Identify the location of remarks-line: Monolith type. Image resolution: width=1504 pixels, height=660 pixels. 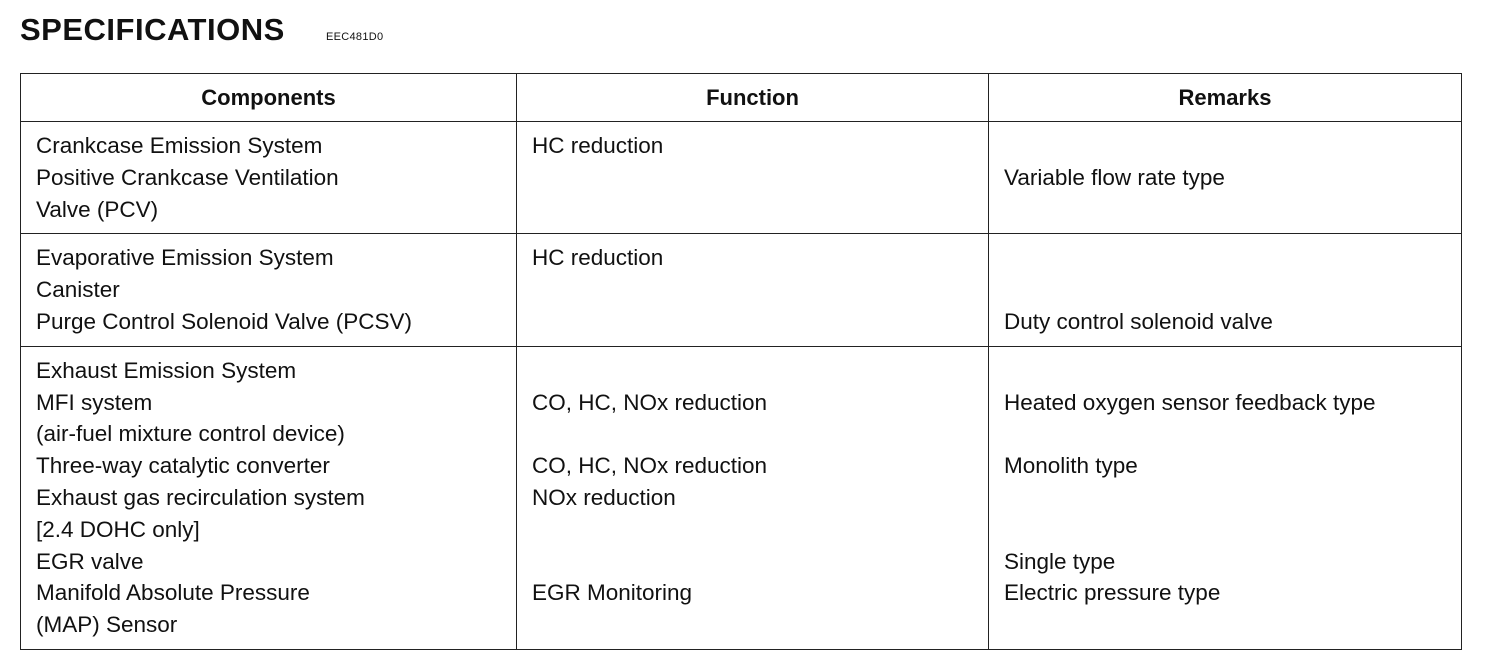
(1071, 466).